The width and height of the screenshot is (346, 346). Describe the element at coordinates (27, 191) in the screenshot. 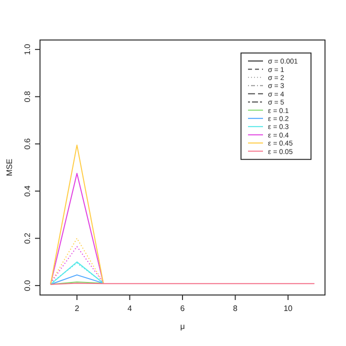

I see `y-tick-label: 0.4` at that location.